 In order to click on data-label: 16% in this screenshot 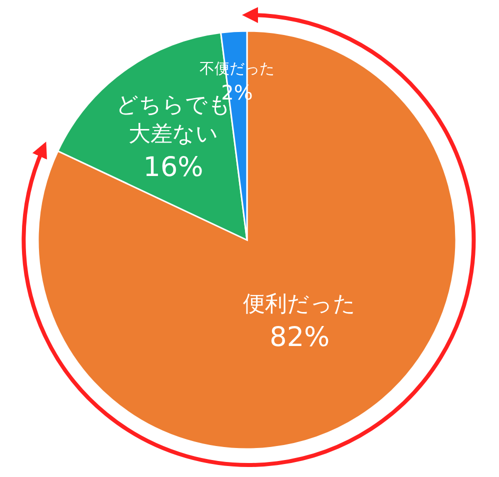, I will do `click(173, 168)`.